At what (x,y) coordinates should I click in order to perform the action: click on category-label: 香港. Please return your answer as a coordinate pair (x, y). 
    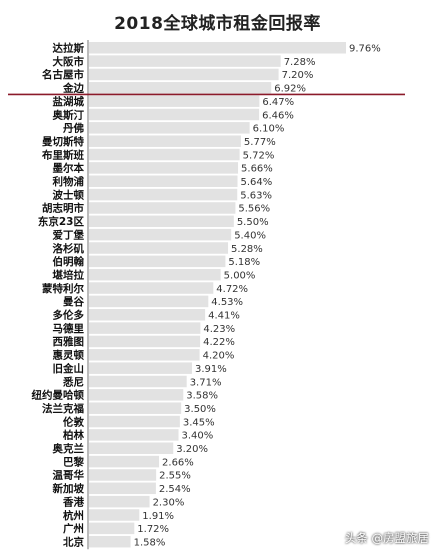
    Looking at the image, I should click on (73, 501).